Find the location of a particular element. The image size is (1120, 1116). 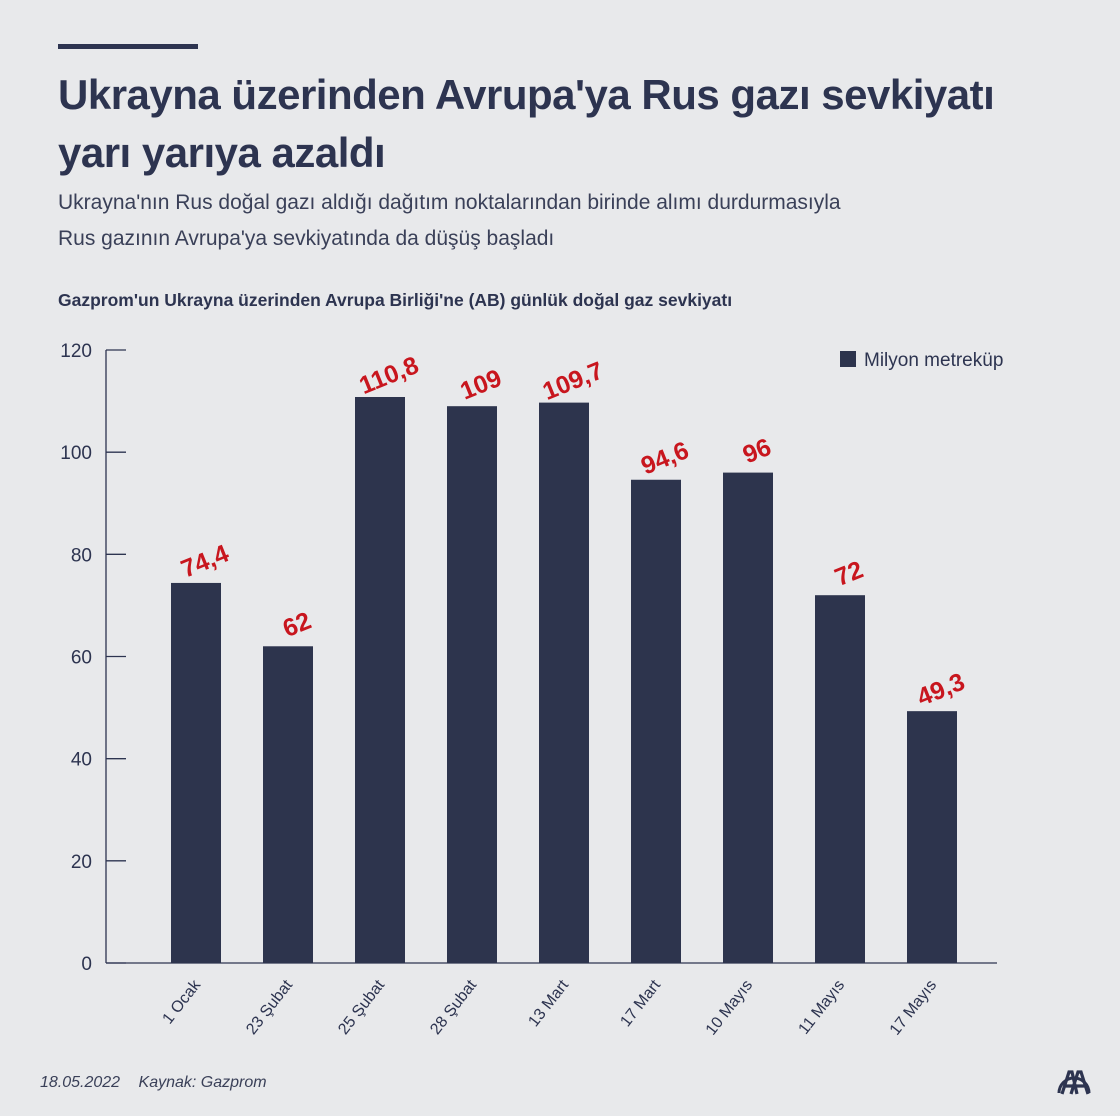

data-label: 109 is located at coordinates (480, 385).